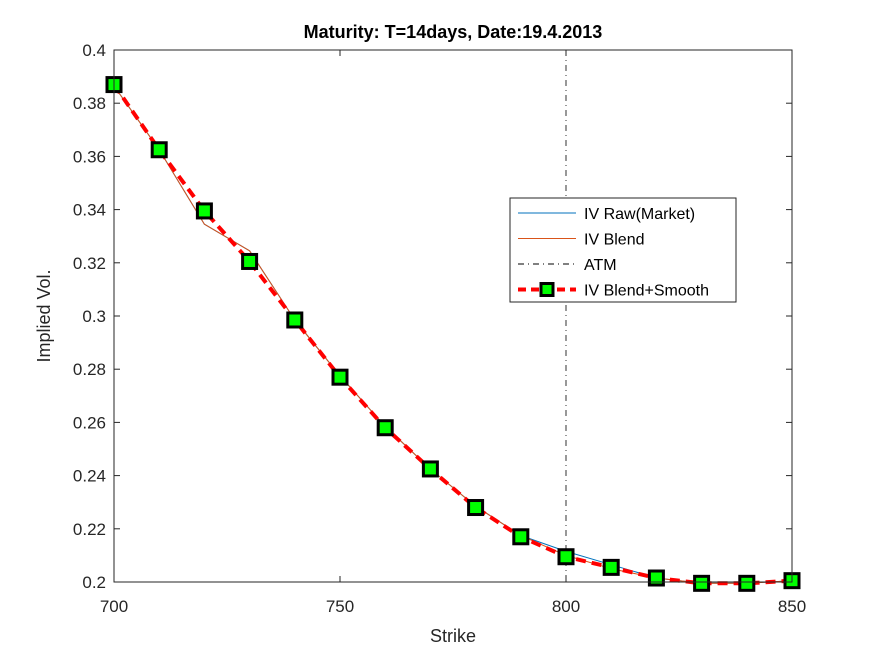 Image resolution: width=875 pixels, height=656 pixels. I want to click on y-tick-label: 0.38, so click(89, 103).